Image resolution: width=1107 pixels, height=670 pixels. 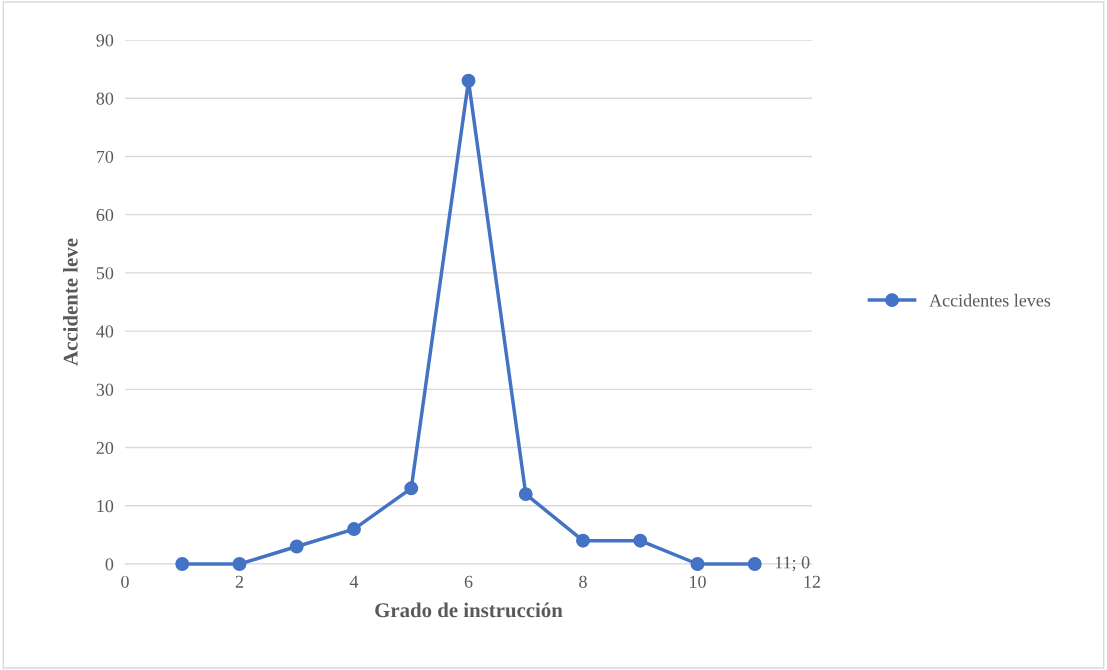 What do you see at coordinates (239, 581) in the screenshot?
I see `x-tick-label: 2` at bounding box center [239, 581].